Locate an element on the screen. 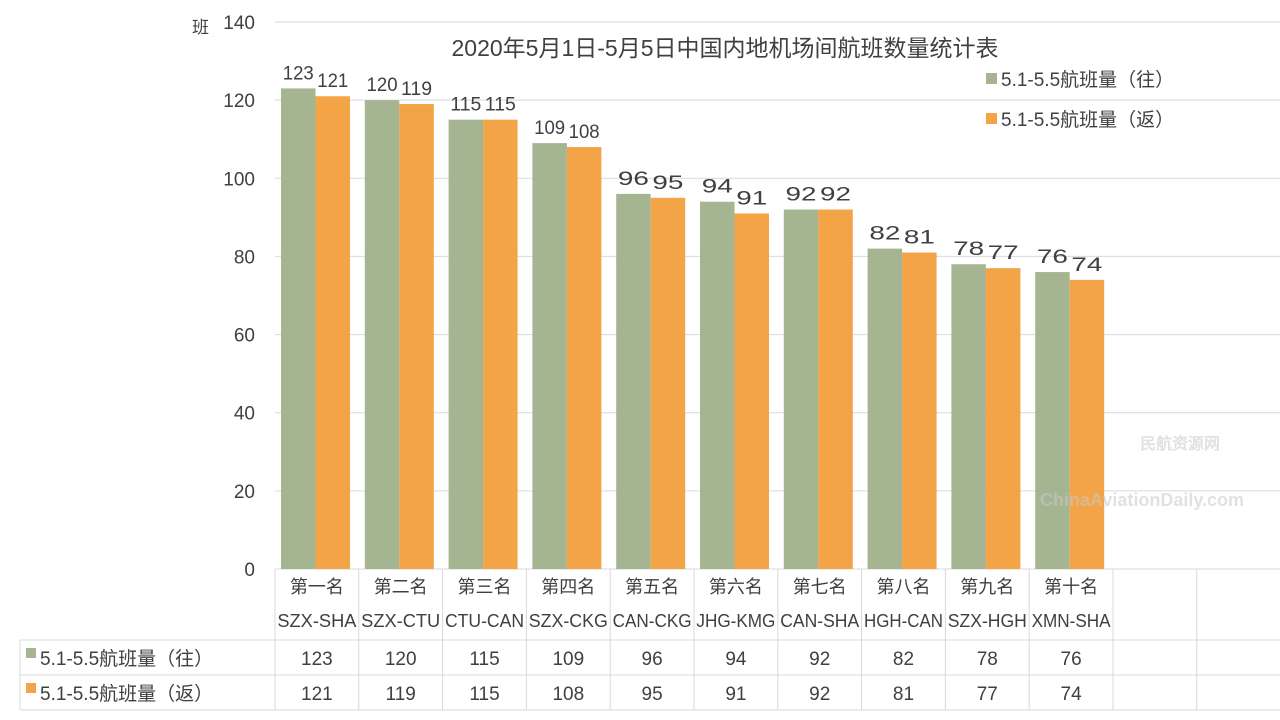 Image resolution: width=1280 pixels, height=720 pixels. data-label: 95 is located at coordinates (667, 183).